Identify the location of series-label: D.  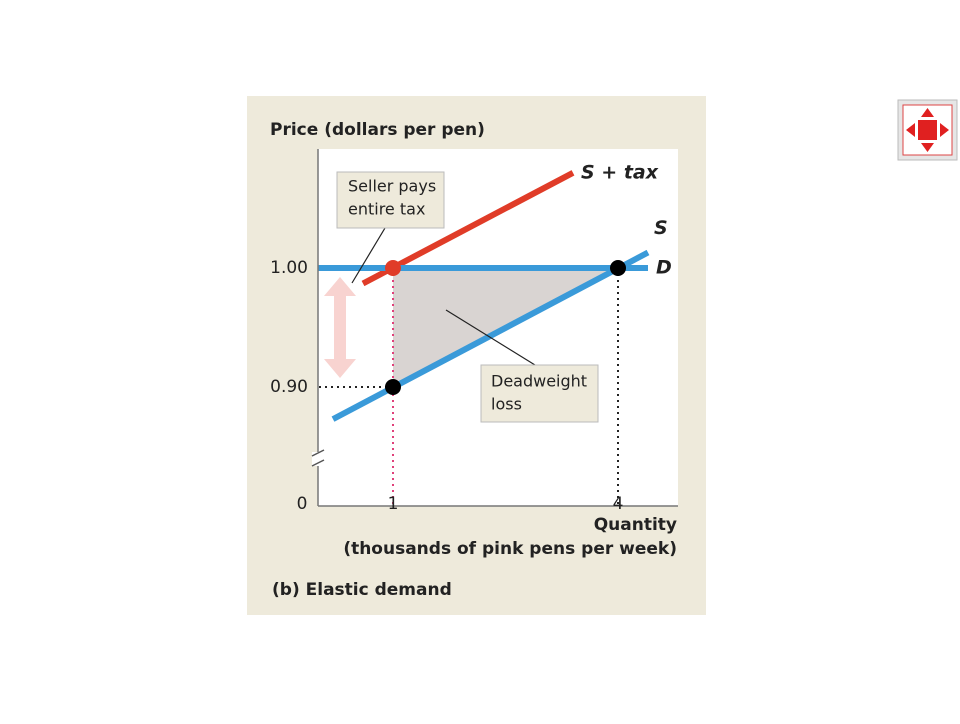
(664, 268).